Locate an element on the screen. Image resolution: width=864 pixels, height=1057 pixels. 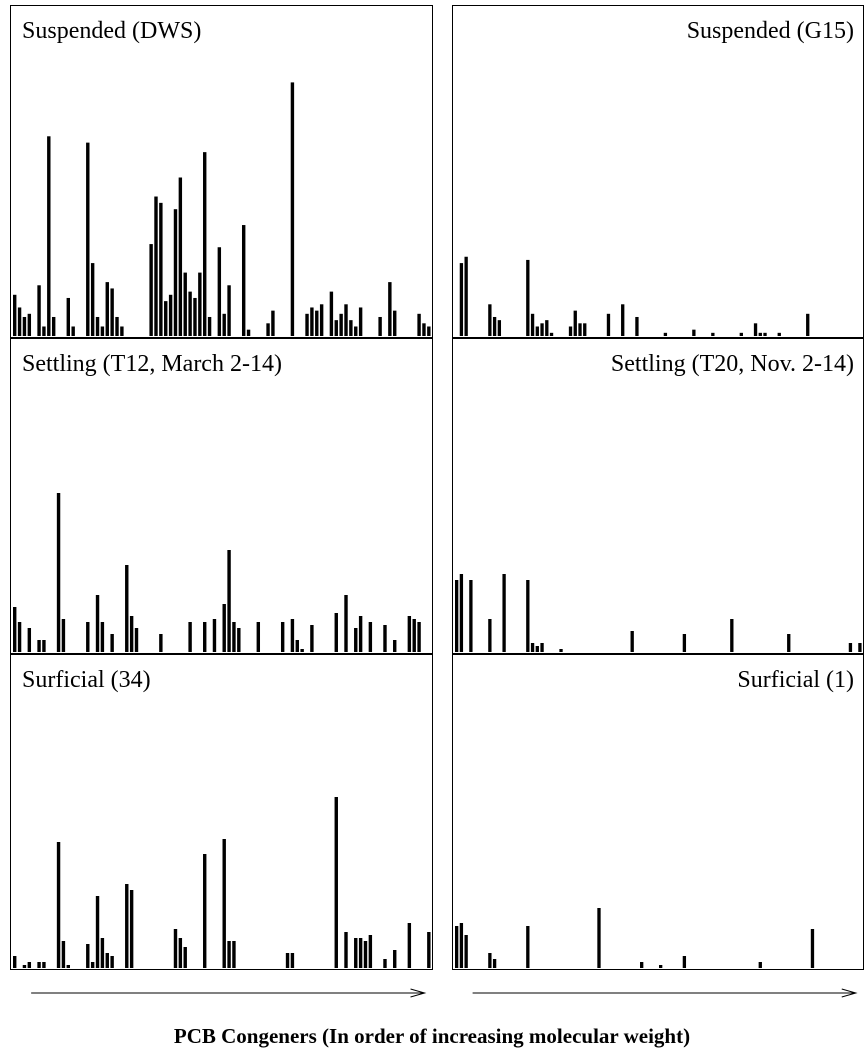
panel-frame is located at coordinates (658, 496).